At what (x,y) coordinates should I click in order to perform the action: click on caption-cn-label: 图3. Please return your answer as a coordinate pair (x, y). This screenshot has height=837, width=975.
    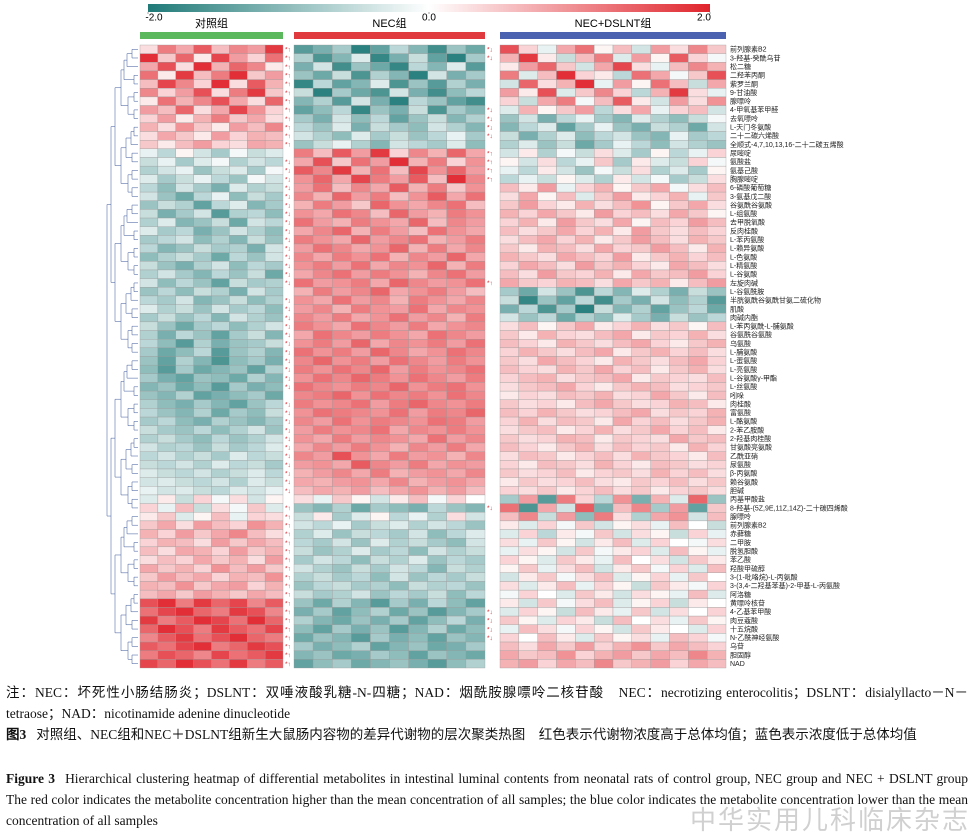
    Looking at the image, I should click on (16, 734).